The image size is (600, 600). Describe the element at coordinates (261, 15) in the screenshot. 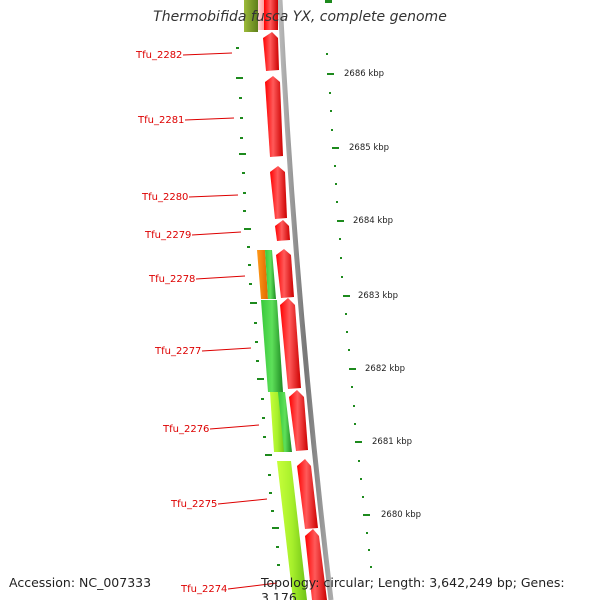

I see `partial-feature-pink` at that location.